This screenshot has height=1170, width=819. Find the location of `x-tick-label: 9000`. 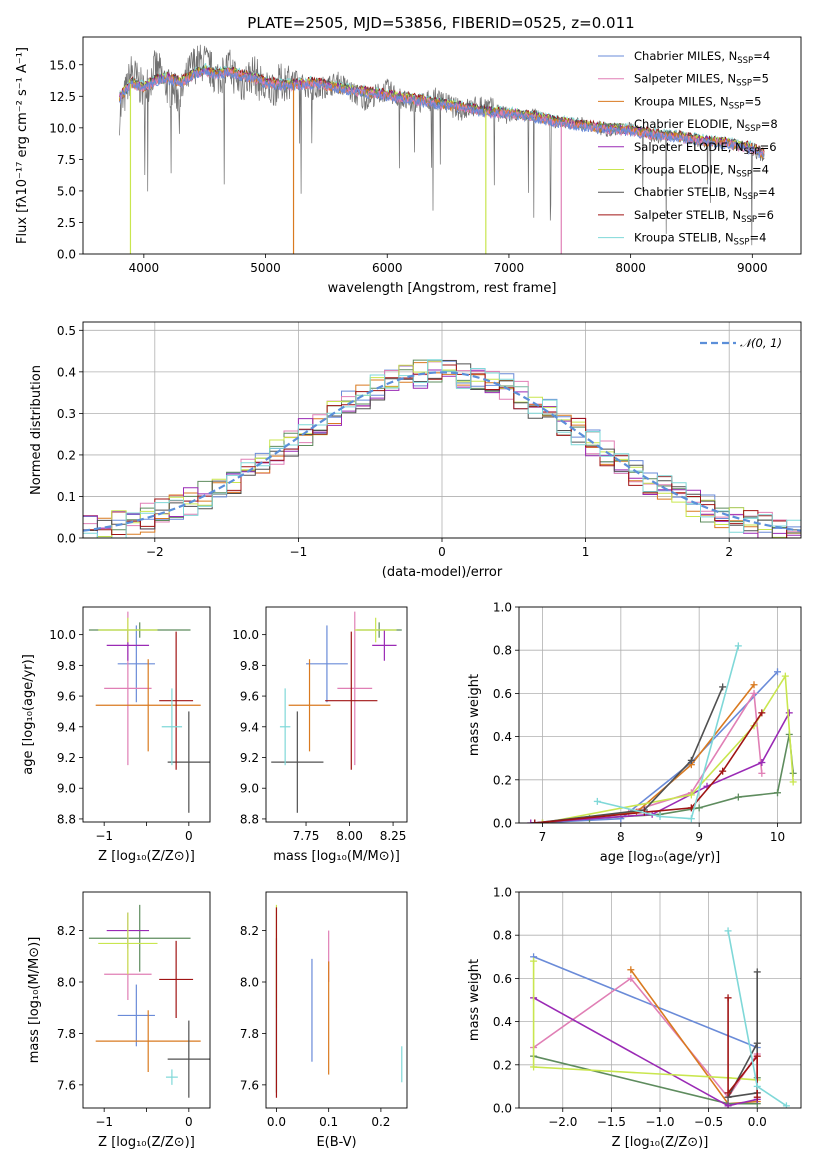

x-tick-label: 9000 is located at coordinates (752, 268).